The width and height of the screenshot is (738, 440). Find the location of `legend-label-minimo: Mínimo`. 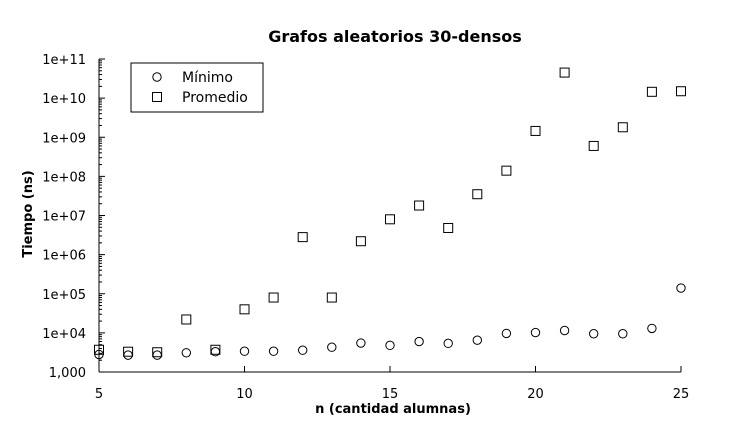

legend-label-minimo: Mínimo is located at coordinates (207, 78).